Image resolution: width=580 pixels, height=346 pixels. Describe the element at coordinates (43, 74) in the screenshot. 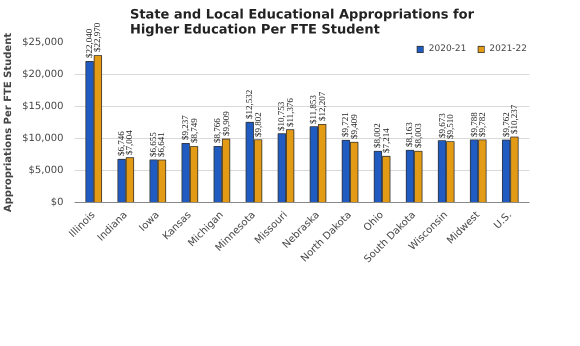

I see `y-tick-label: $20,000` at that location.